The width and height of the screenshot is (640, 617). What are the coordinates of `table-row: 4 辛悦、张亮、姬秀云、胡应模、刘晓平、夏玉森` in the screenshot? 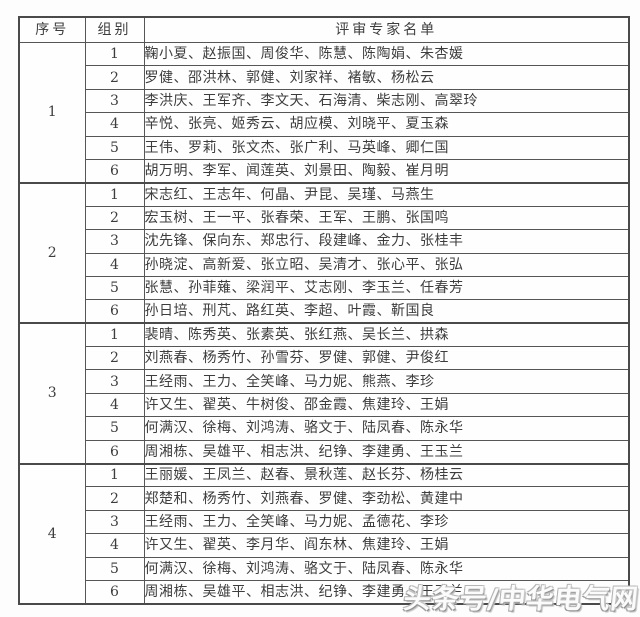 It's located at (324, 124).